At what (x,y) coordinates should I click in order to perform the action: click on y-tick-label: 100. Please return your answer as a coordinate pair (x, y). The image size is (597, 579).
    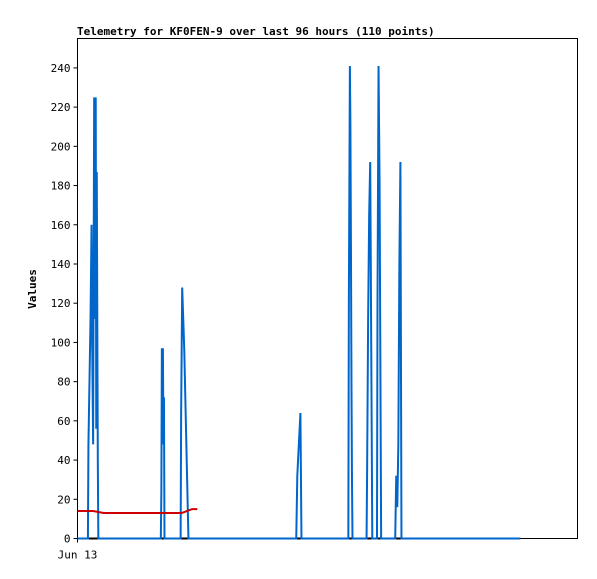
    Looking at the image, I should click on (61, 342).